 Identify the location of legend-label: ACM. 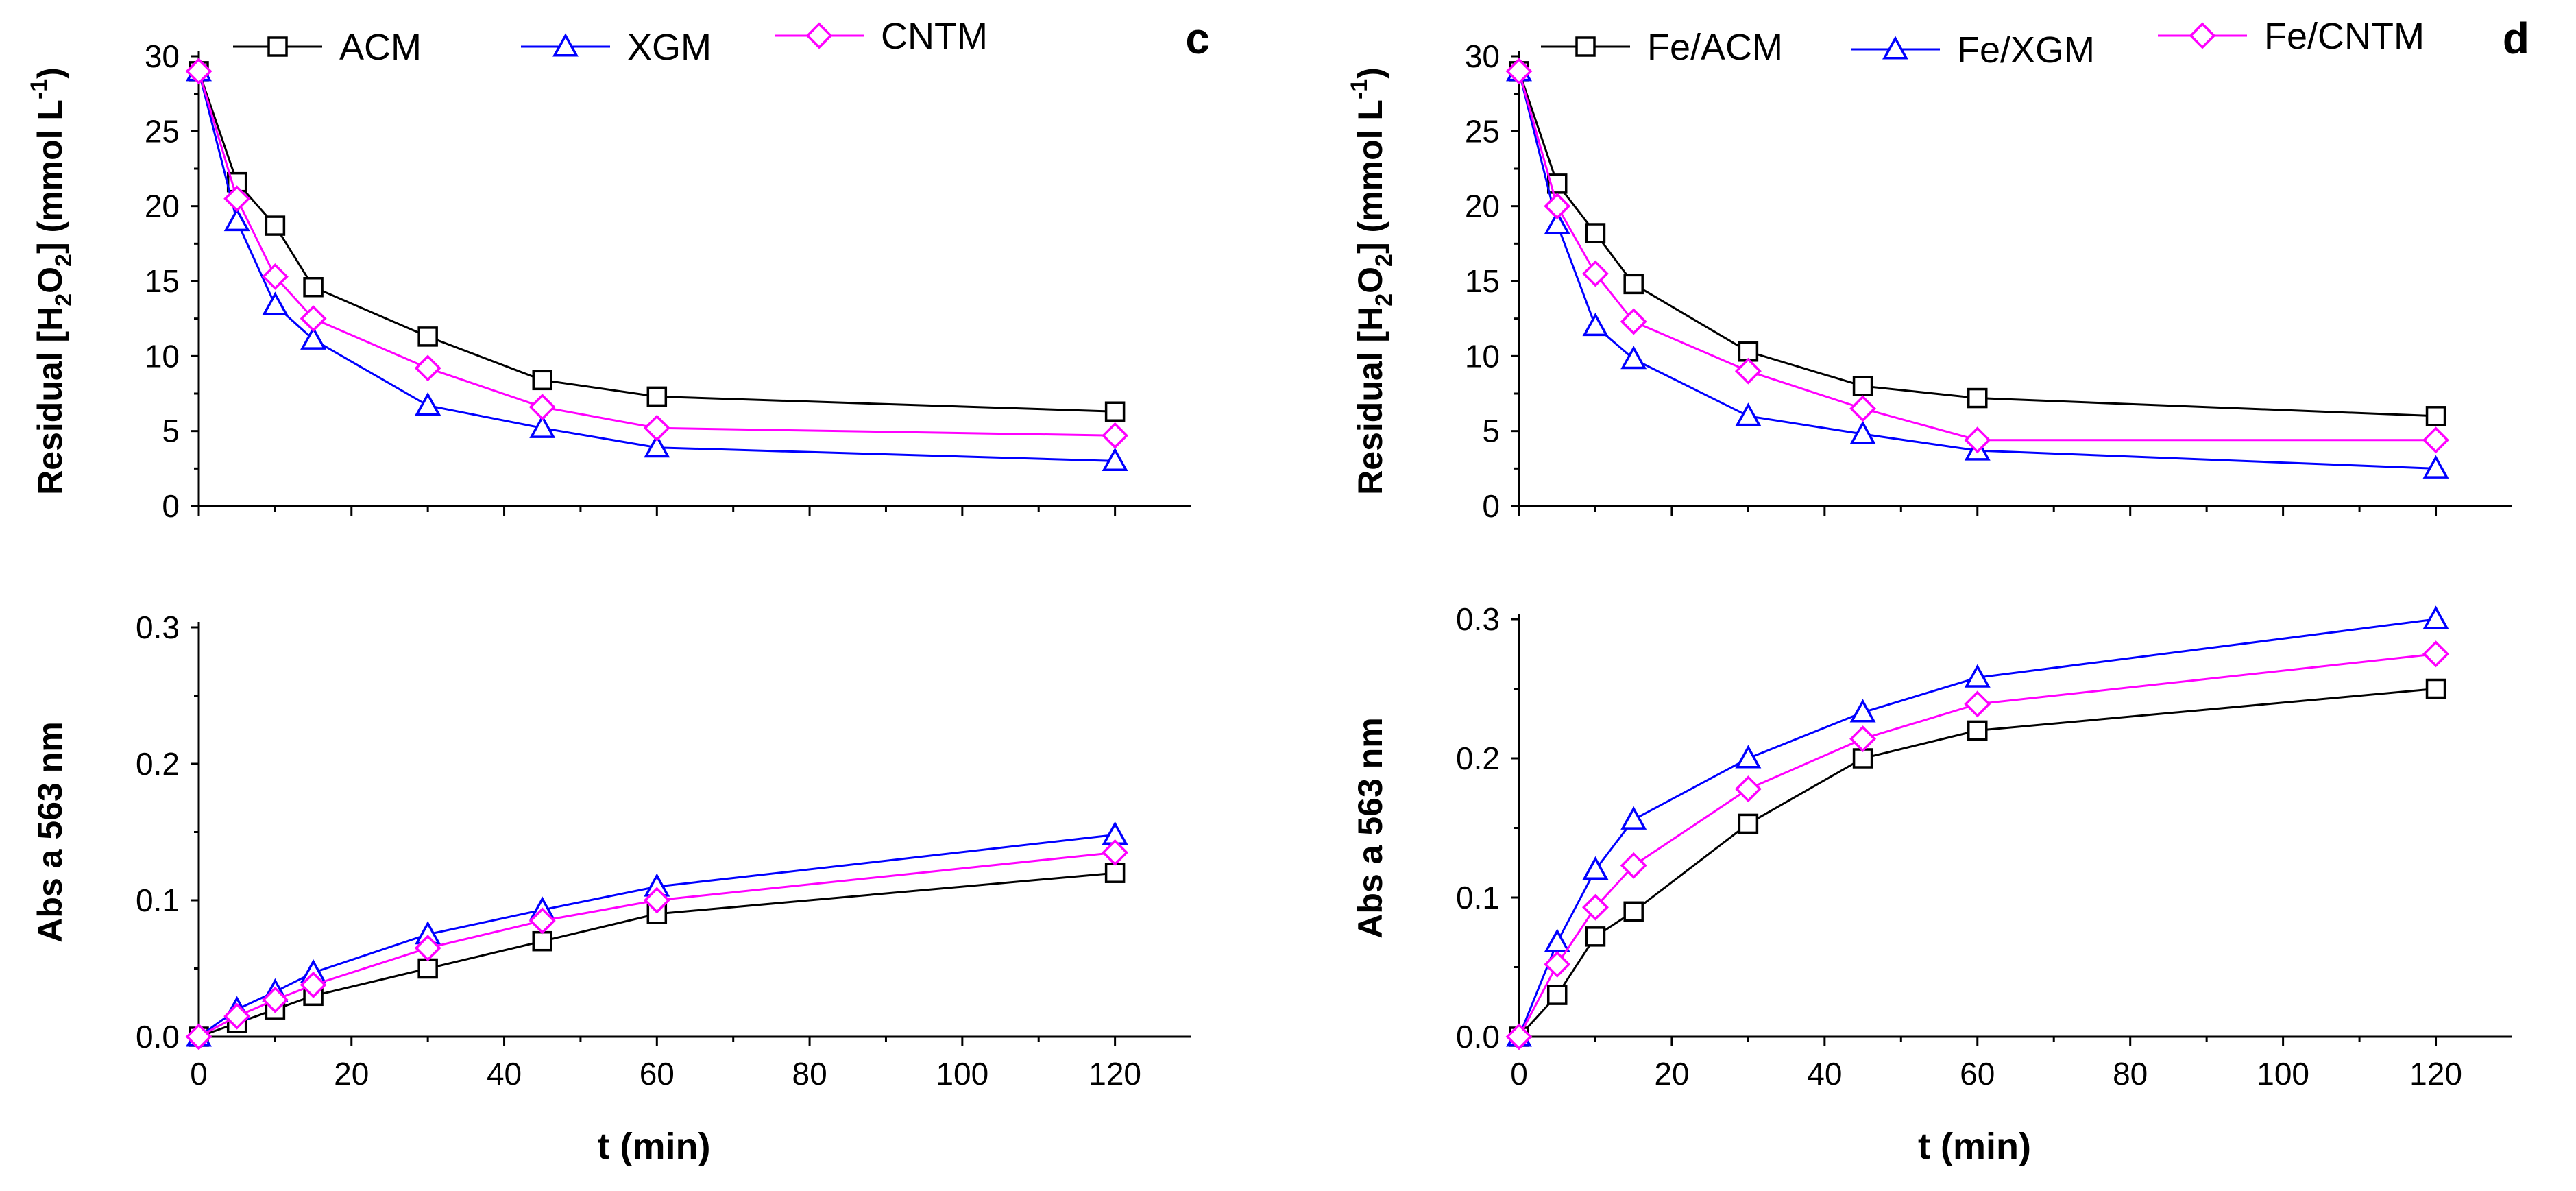
(380, 47).